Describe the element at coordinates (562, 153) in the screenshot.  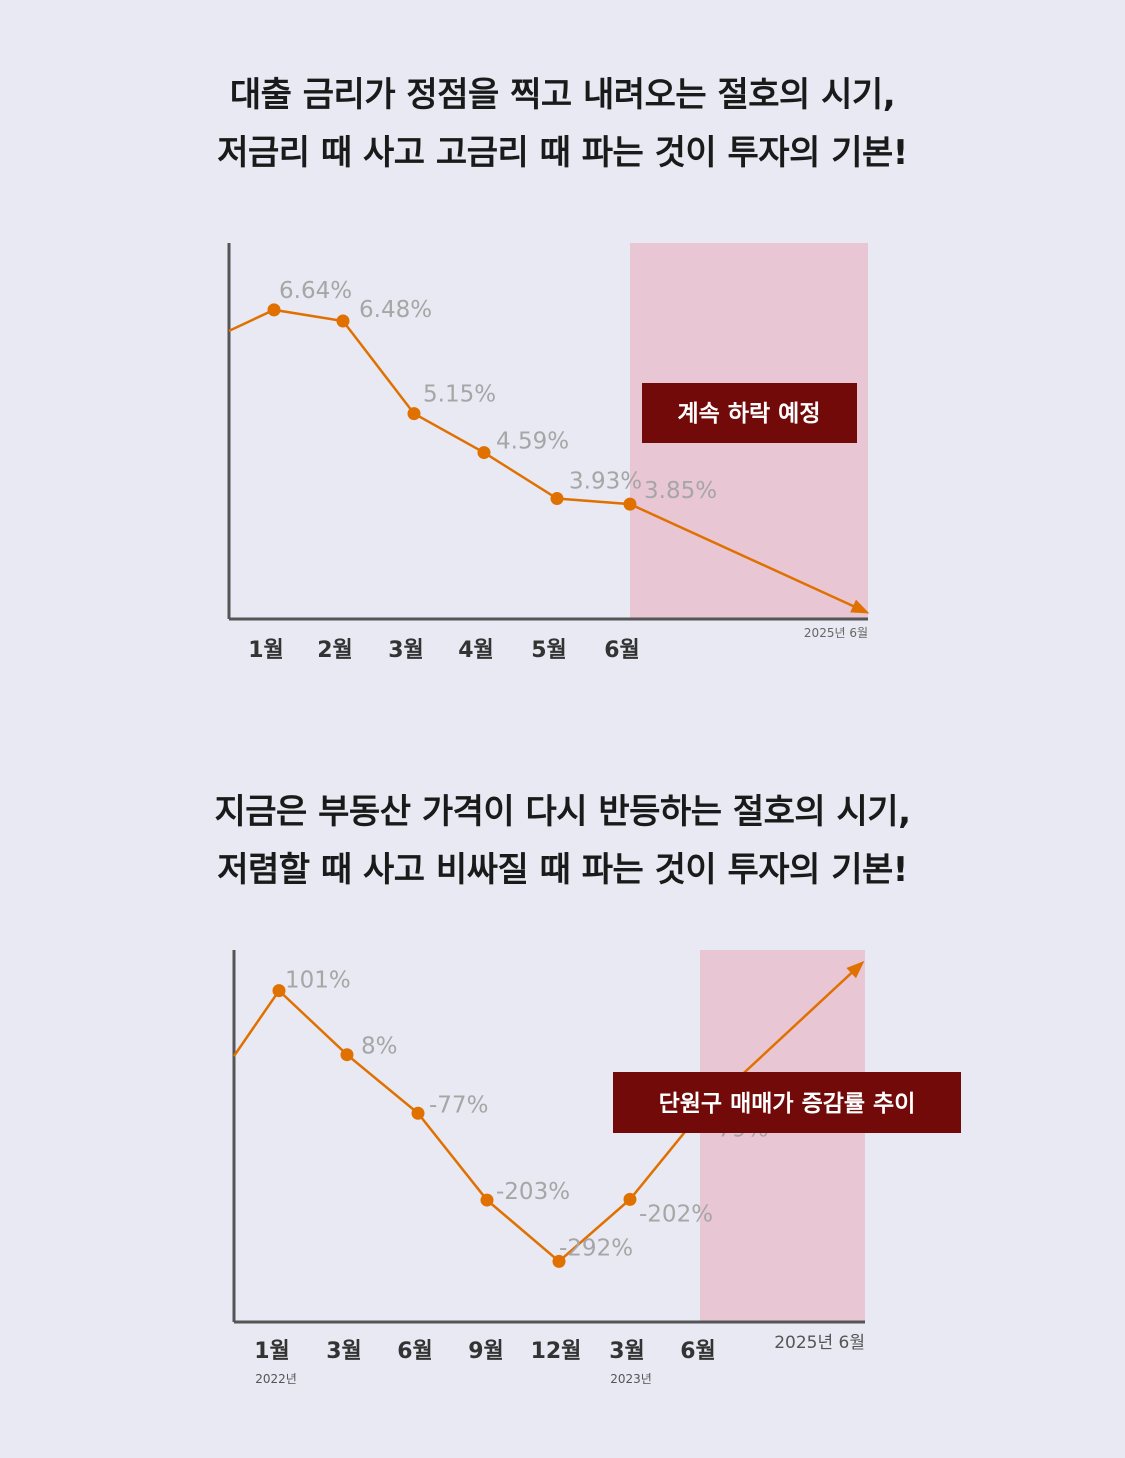
I see `headline-1-line-2: 저금리 때 사고 고금리 때 파는 것이 투자의 기본!` at that location.